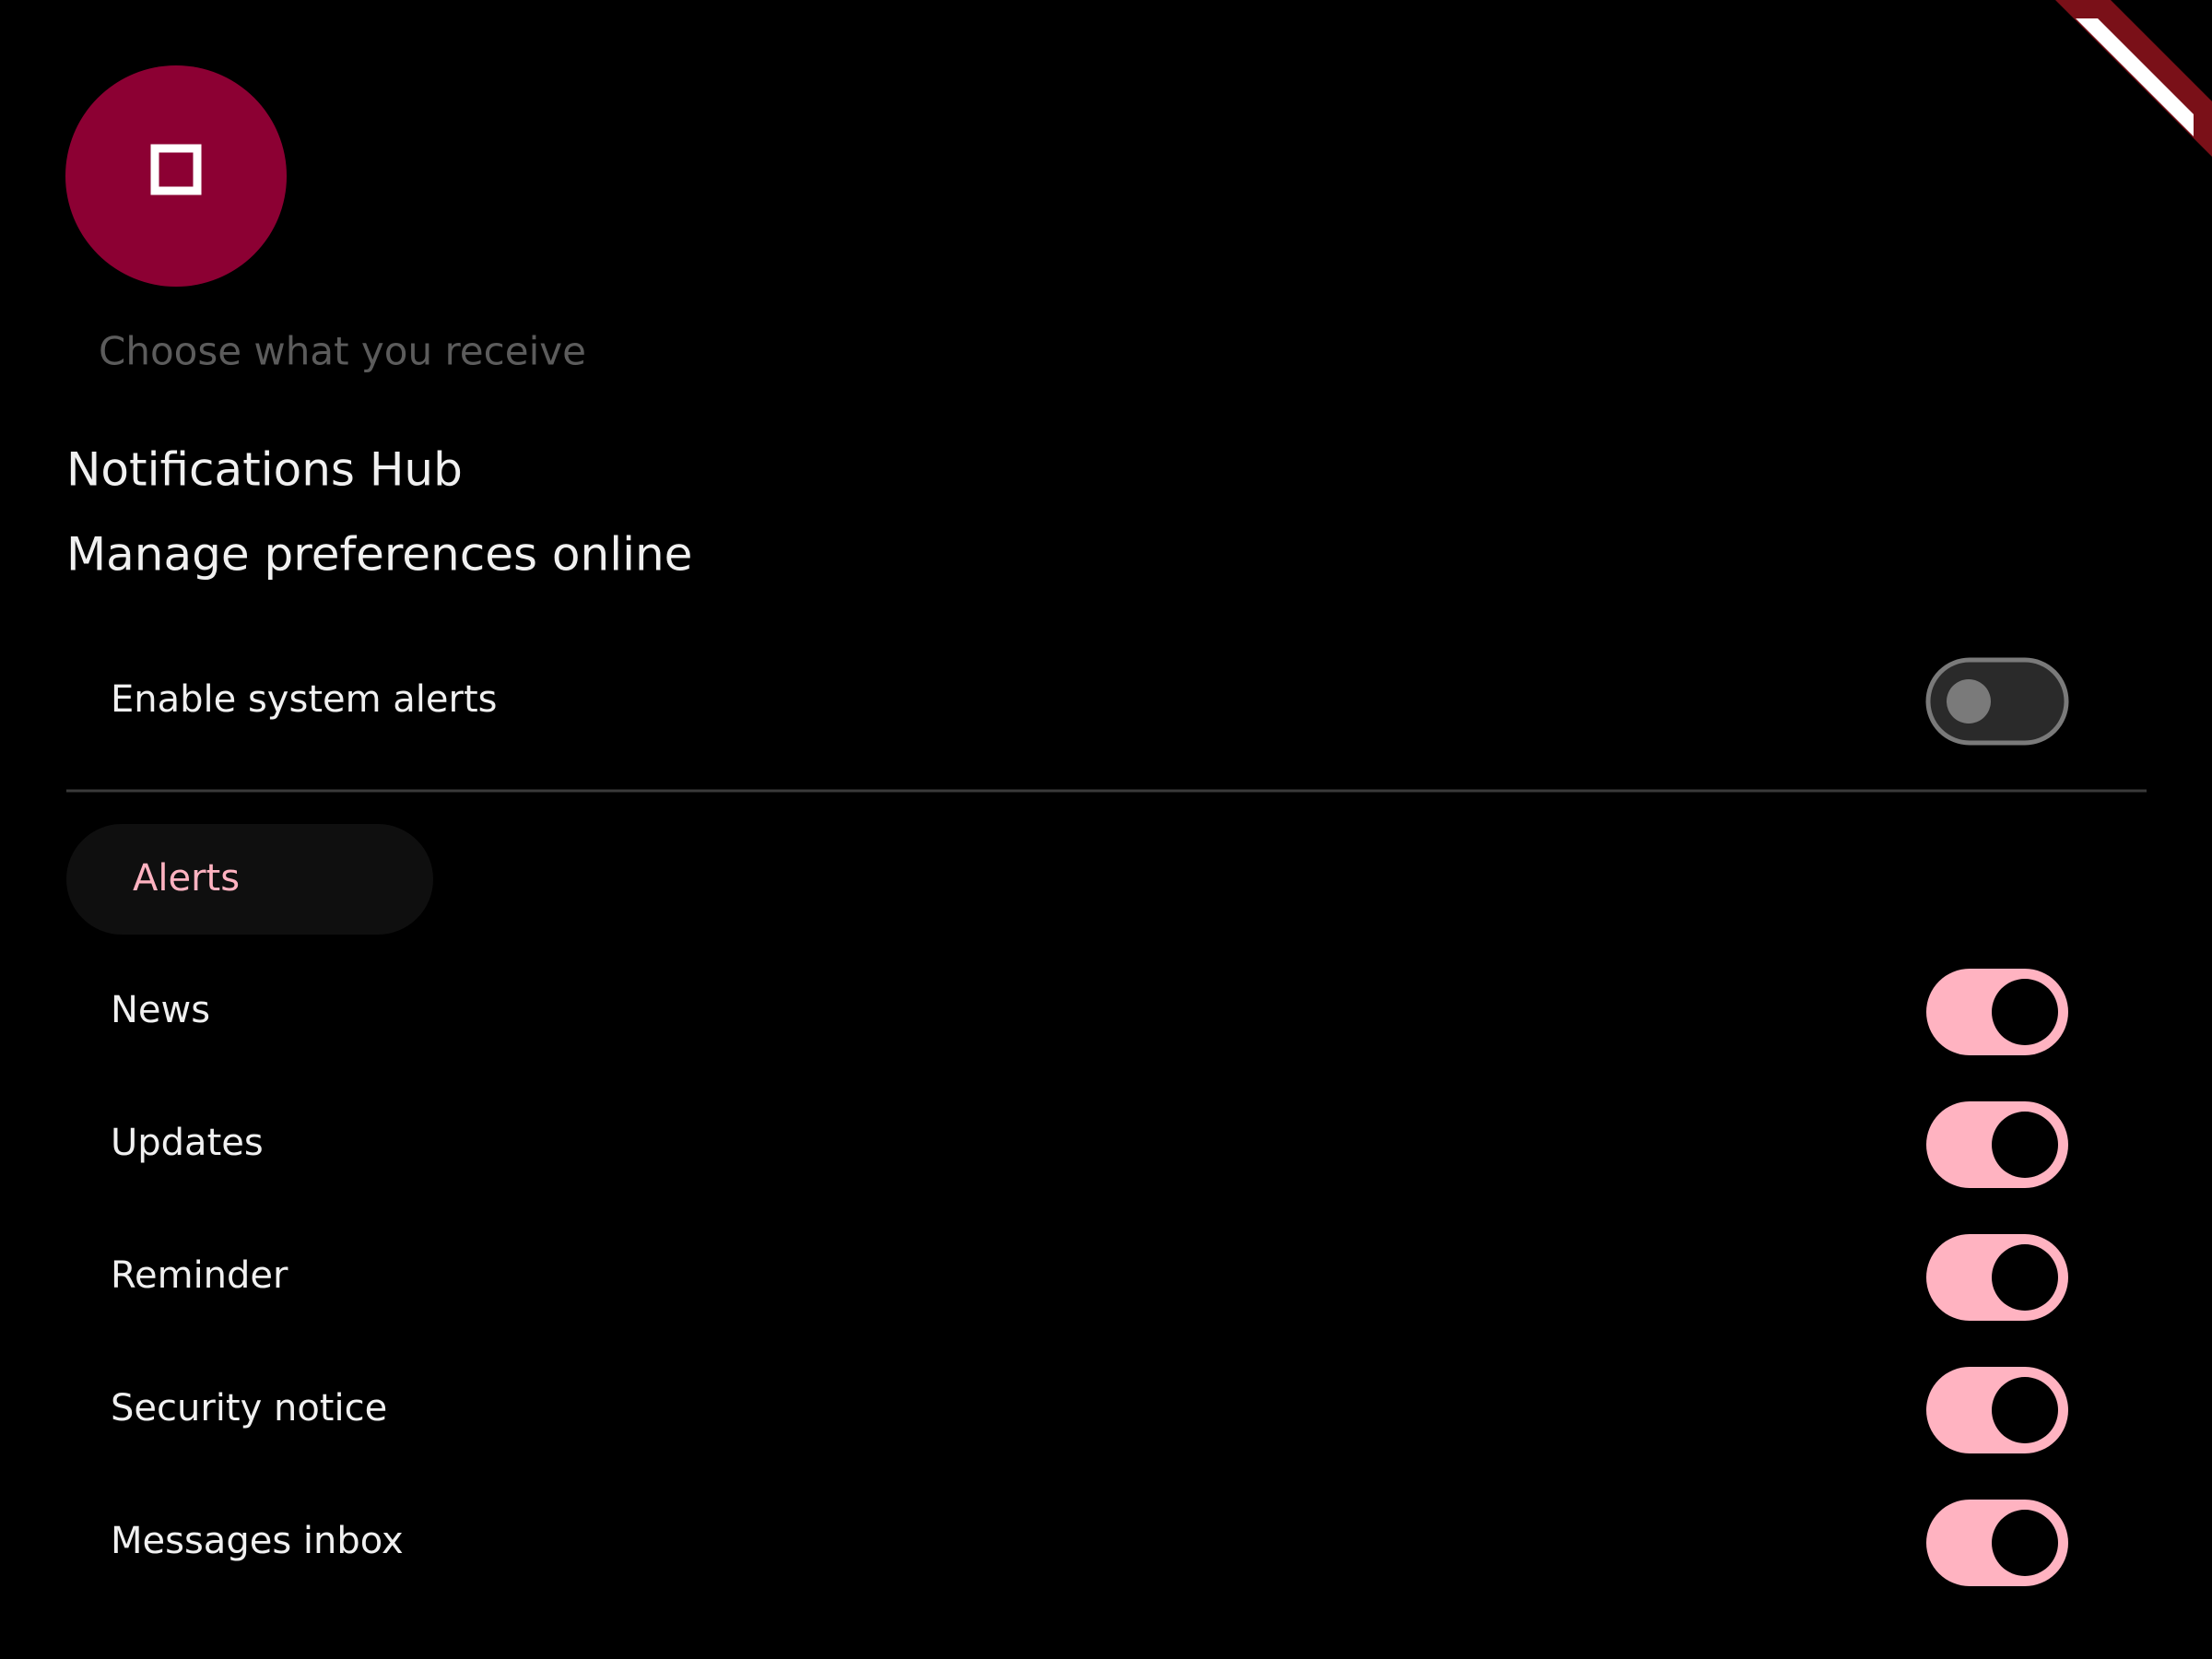 This screenshot has width=2212, height=1659. What do you see at coordinates (249, 879) in the screenshot?
I see `chip` at bounding box center [249, 879].